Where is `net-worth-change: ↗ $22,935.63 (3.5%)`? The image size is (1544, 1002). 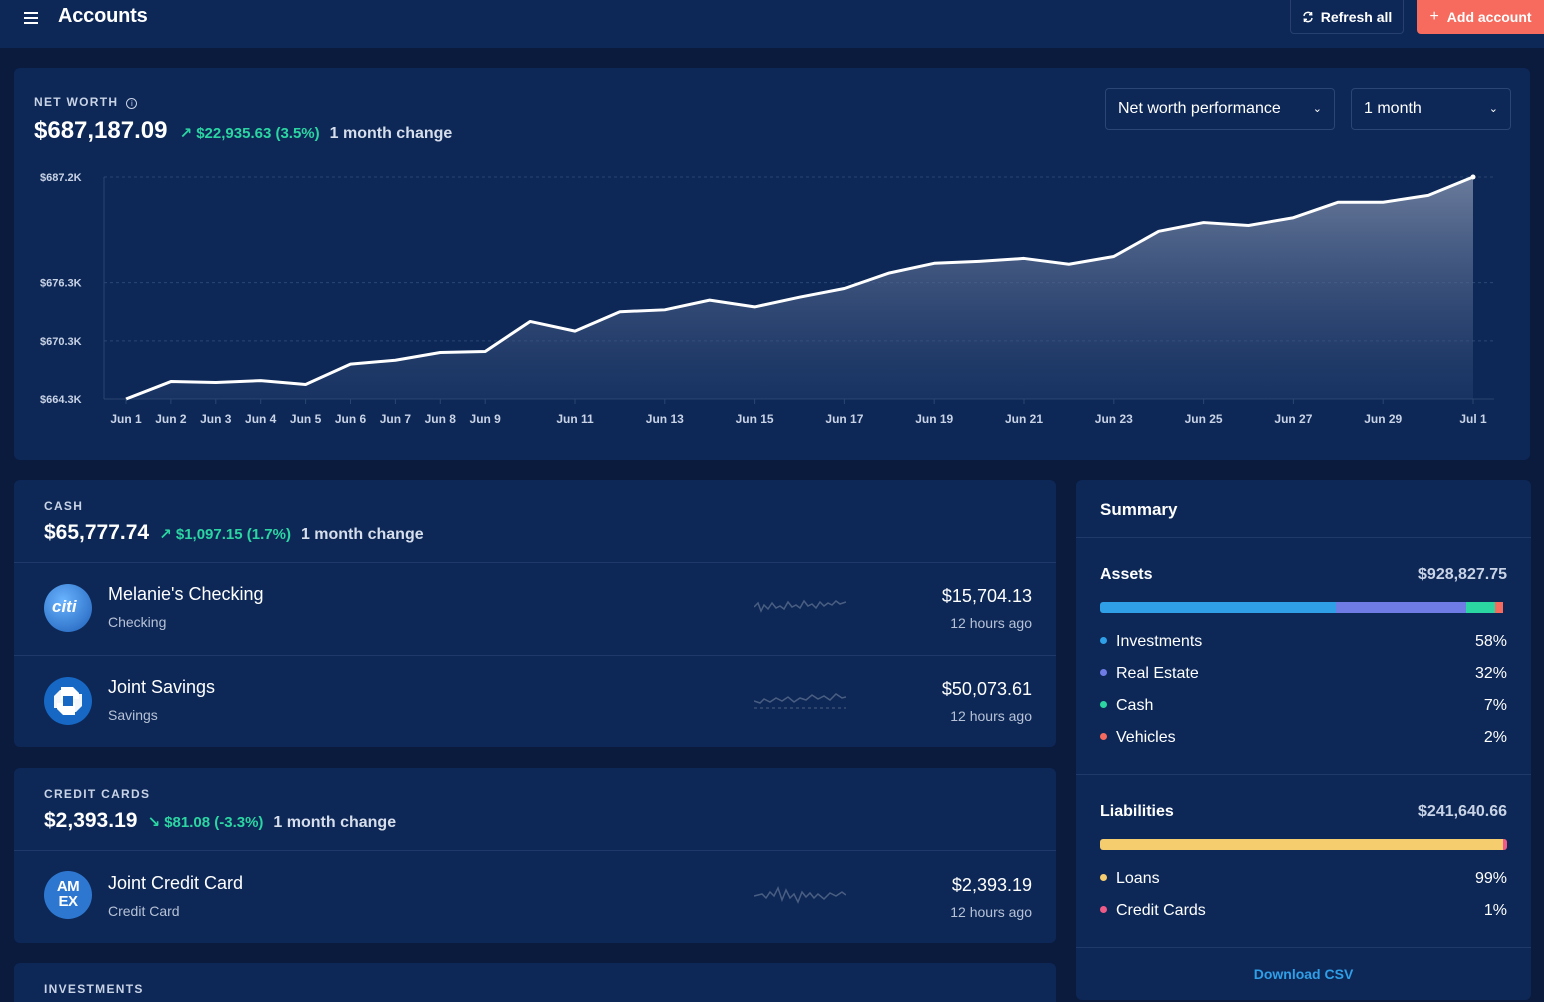
net-worth-change: ↗ $22,935.63 (3.5%) is located at coordinates (249, 133).